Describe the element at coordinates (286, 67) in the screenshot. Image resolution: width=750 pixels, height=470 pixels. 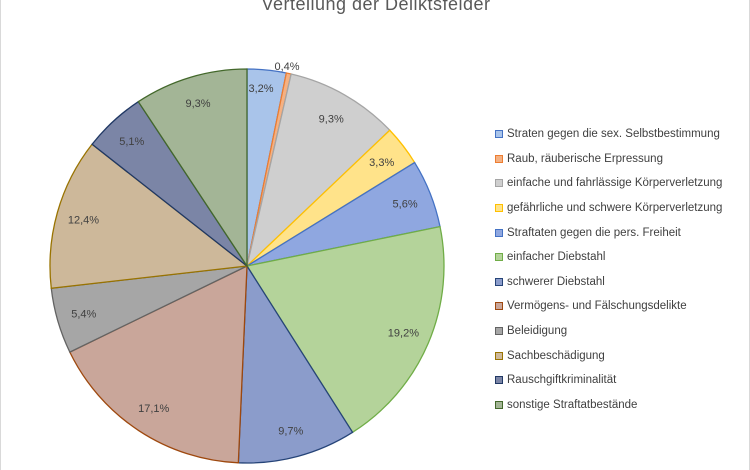
I see `data-label: 0,4%` at that location.